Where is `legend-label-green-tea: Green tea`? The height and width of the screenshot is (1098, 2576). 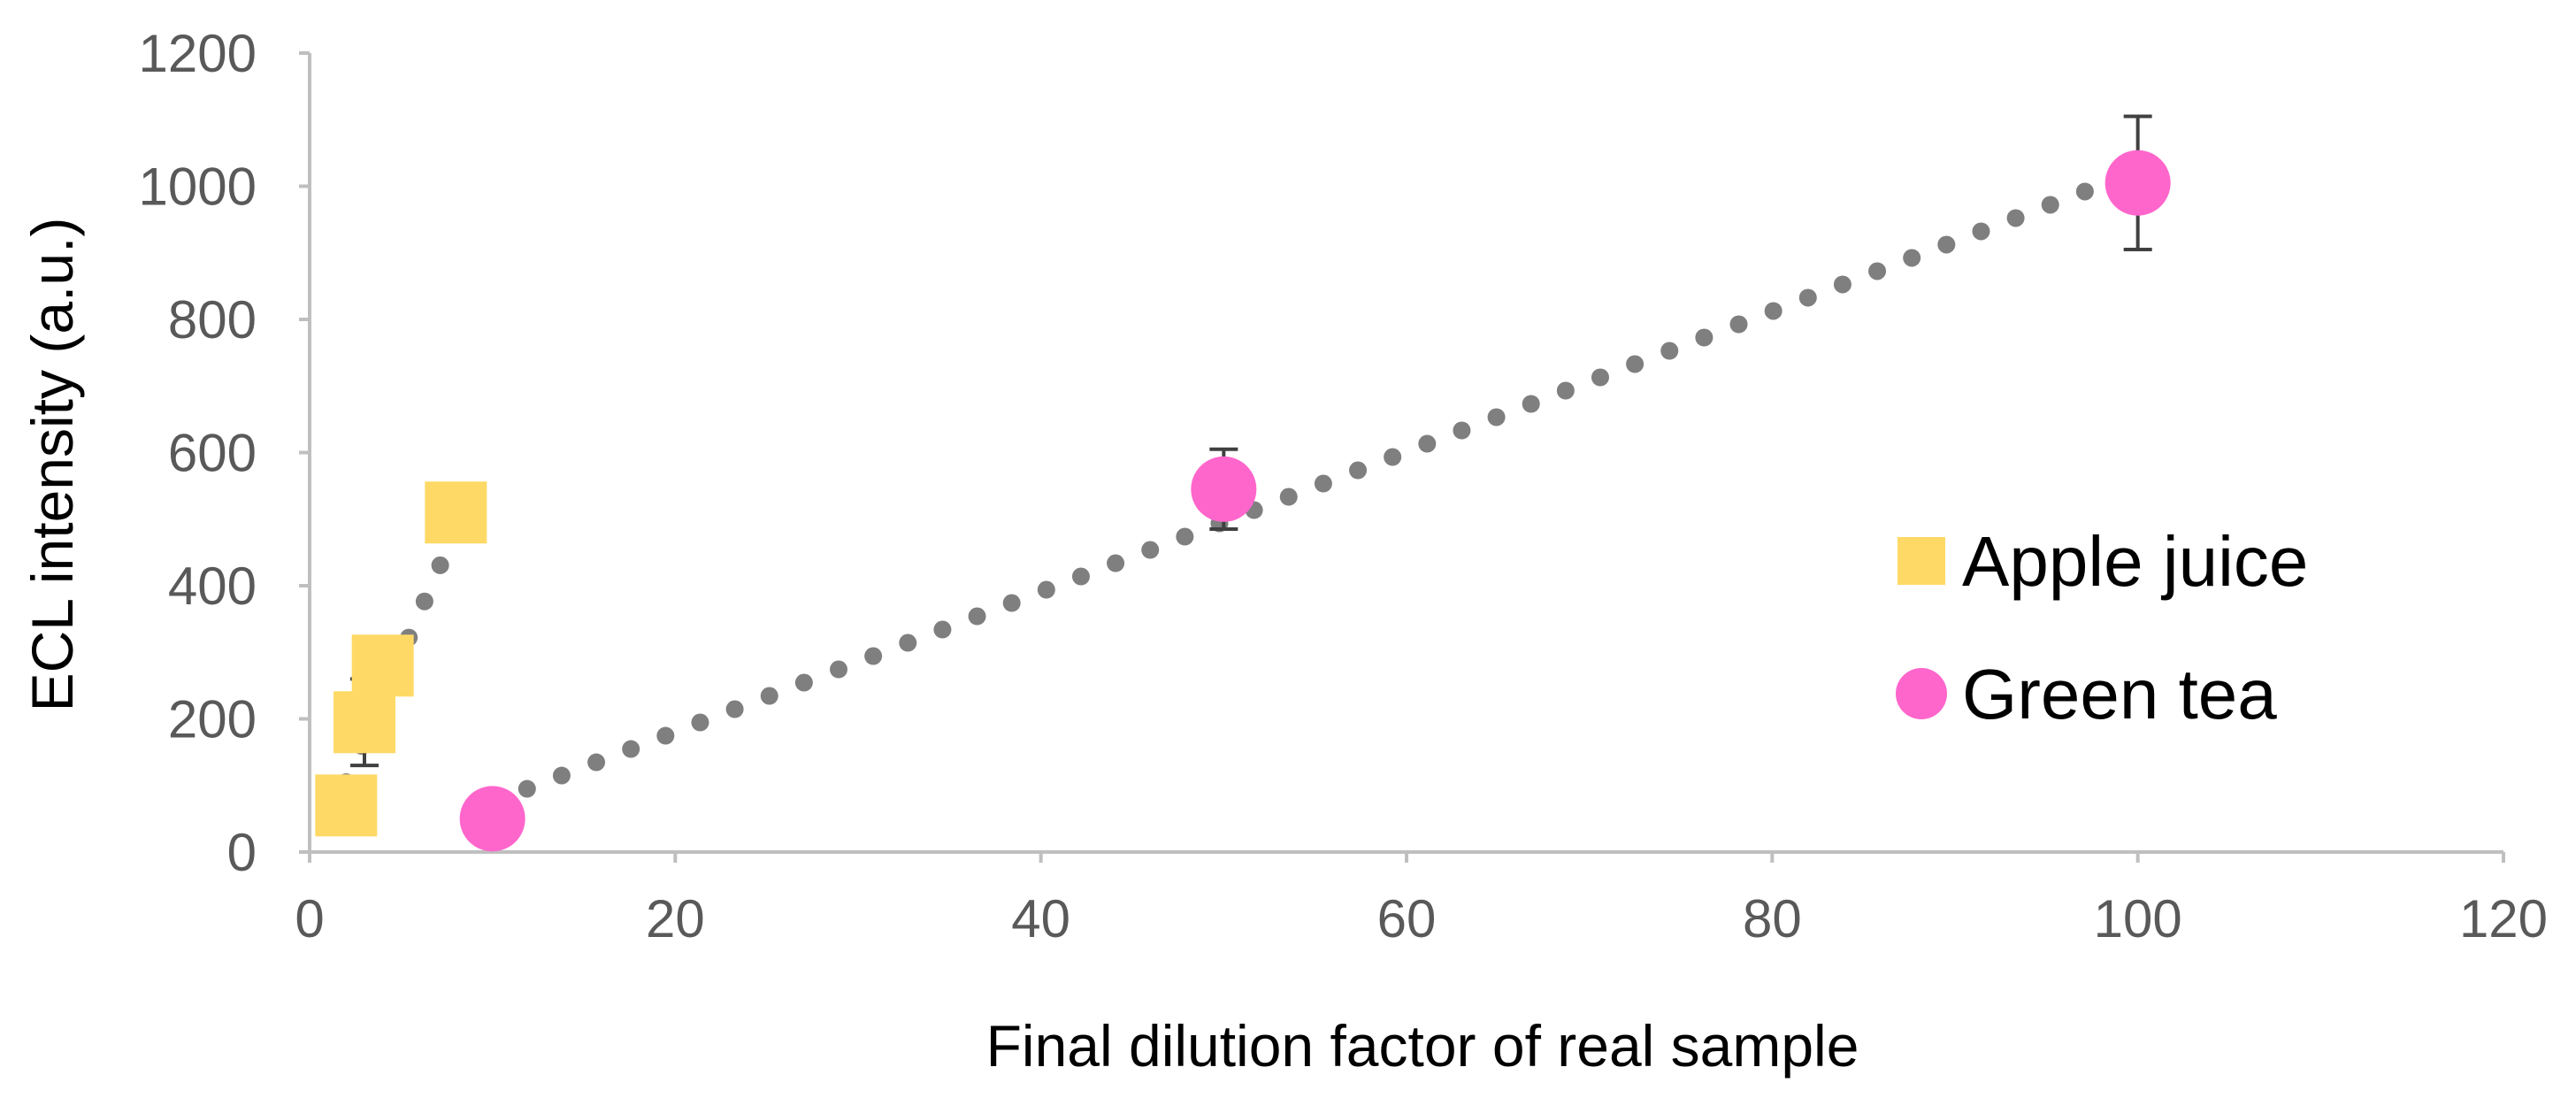
legend-label-green-tea: Green tea is located at coordinates (2119, 694).